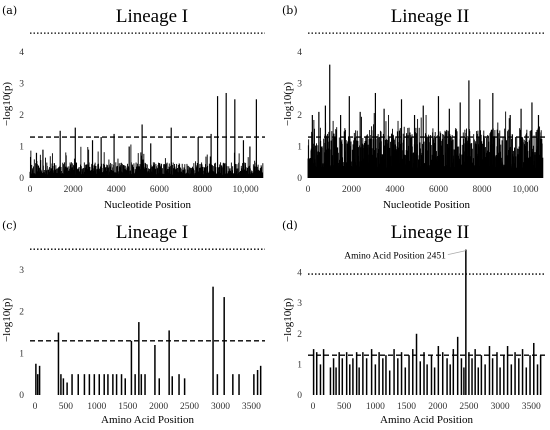 The image size is (550, 430). What do you see at coordinates (395, 257) in the screenshot?
I see `annotation-label: Amino Acid Position 2451` at bounding box center [395, 257].